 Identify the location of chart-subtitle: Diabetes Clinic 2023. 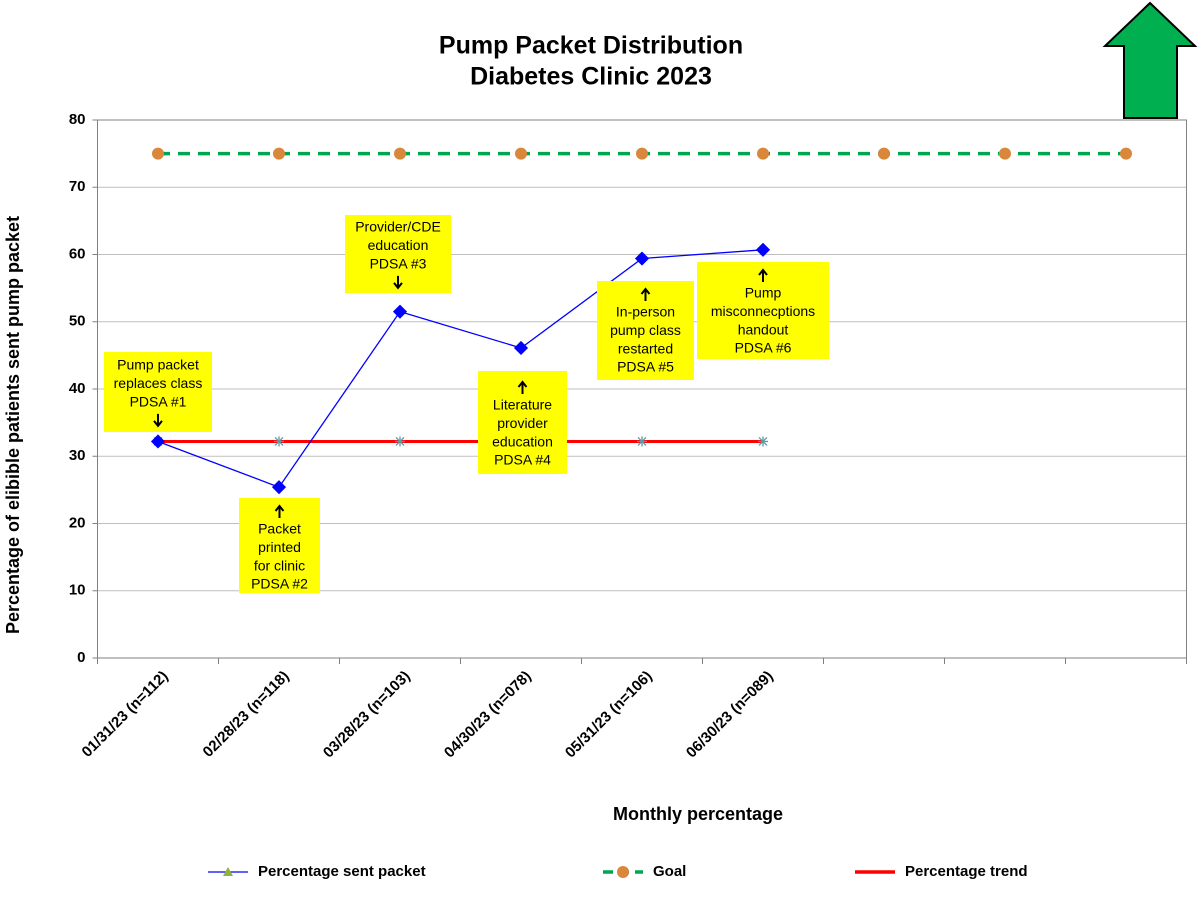
(591, 77).